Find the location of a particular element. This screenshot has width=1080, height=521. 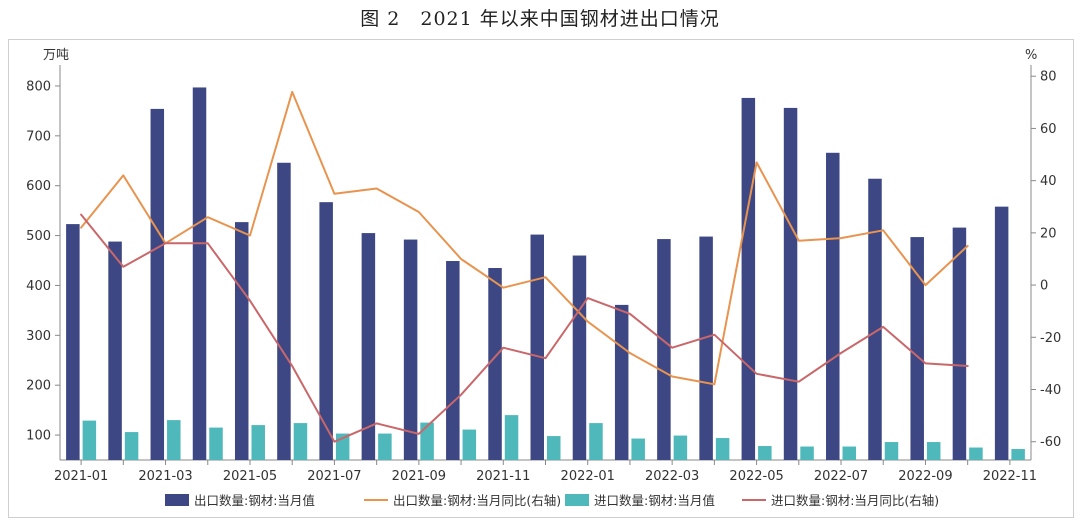

x-tick-label: 2022-11 is located at coordinates (1010, 476).